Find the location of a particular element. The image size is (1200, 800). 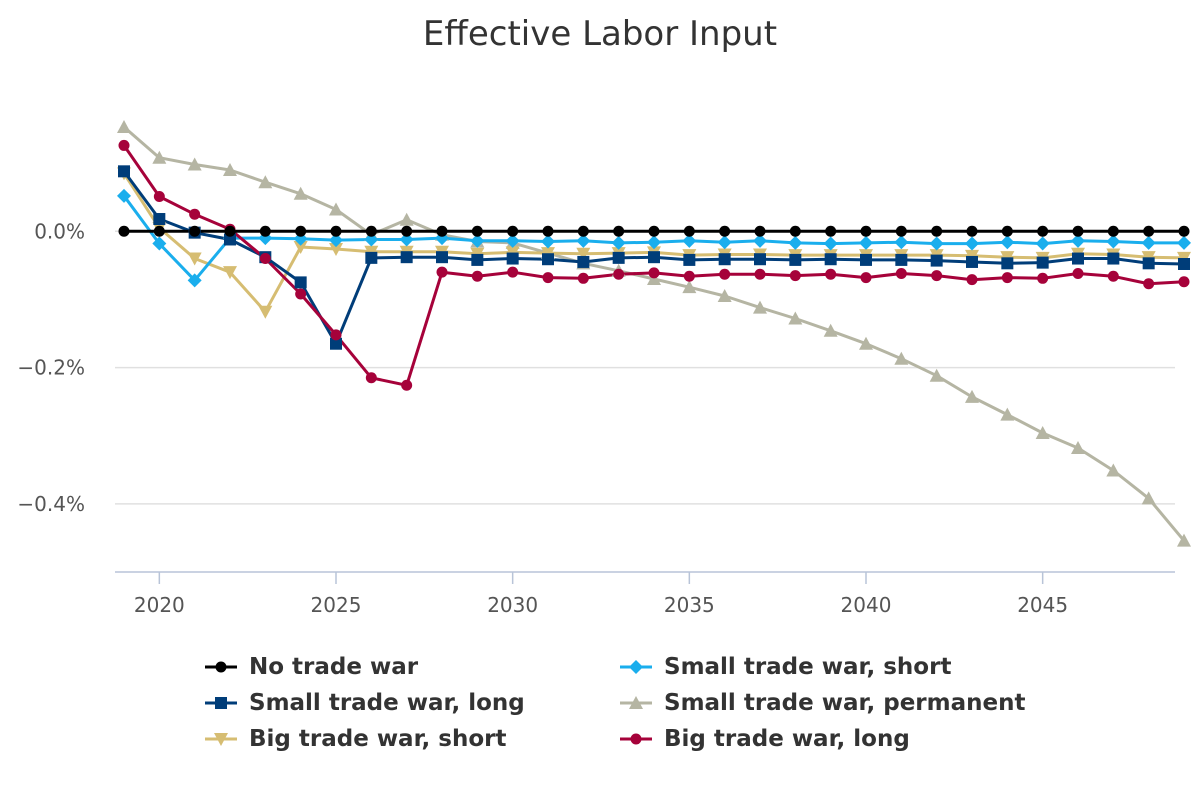

legend-item-small-trade-war-short: Small trade war, short is located at coordinates (785, 667).